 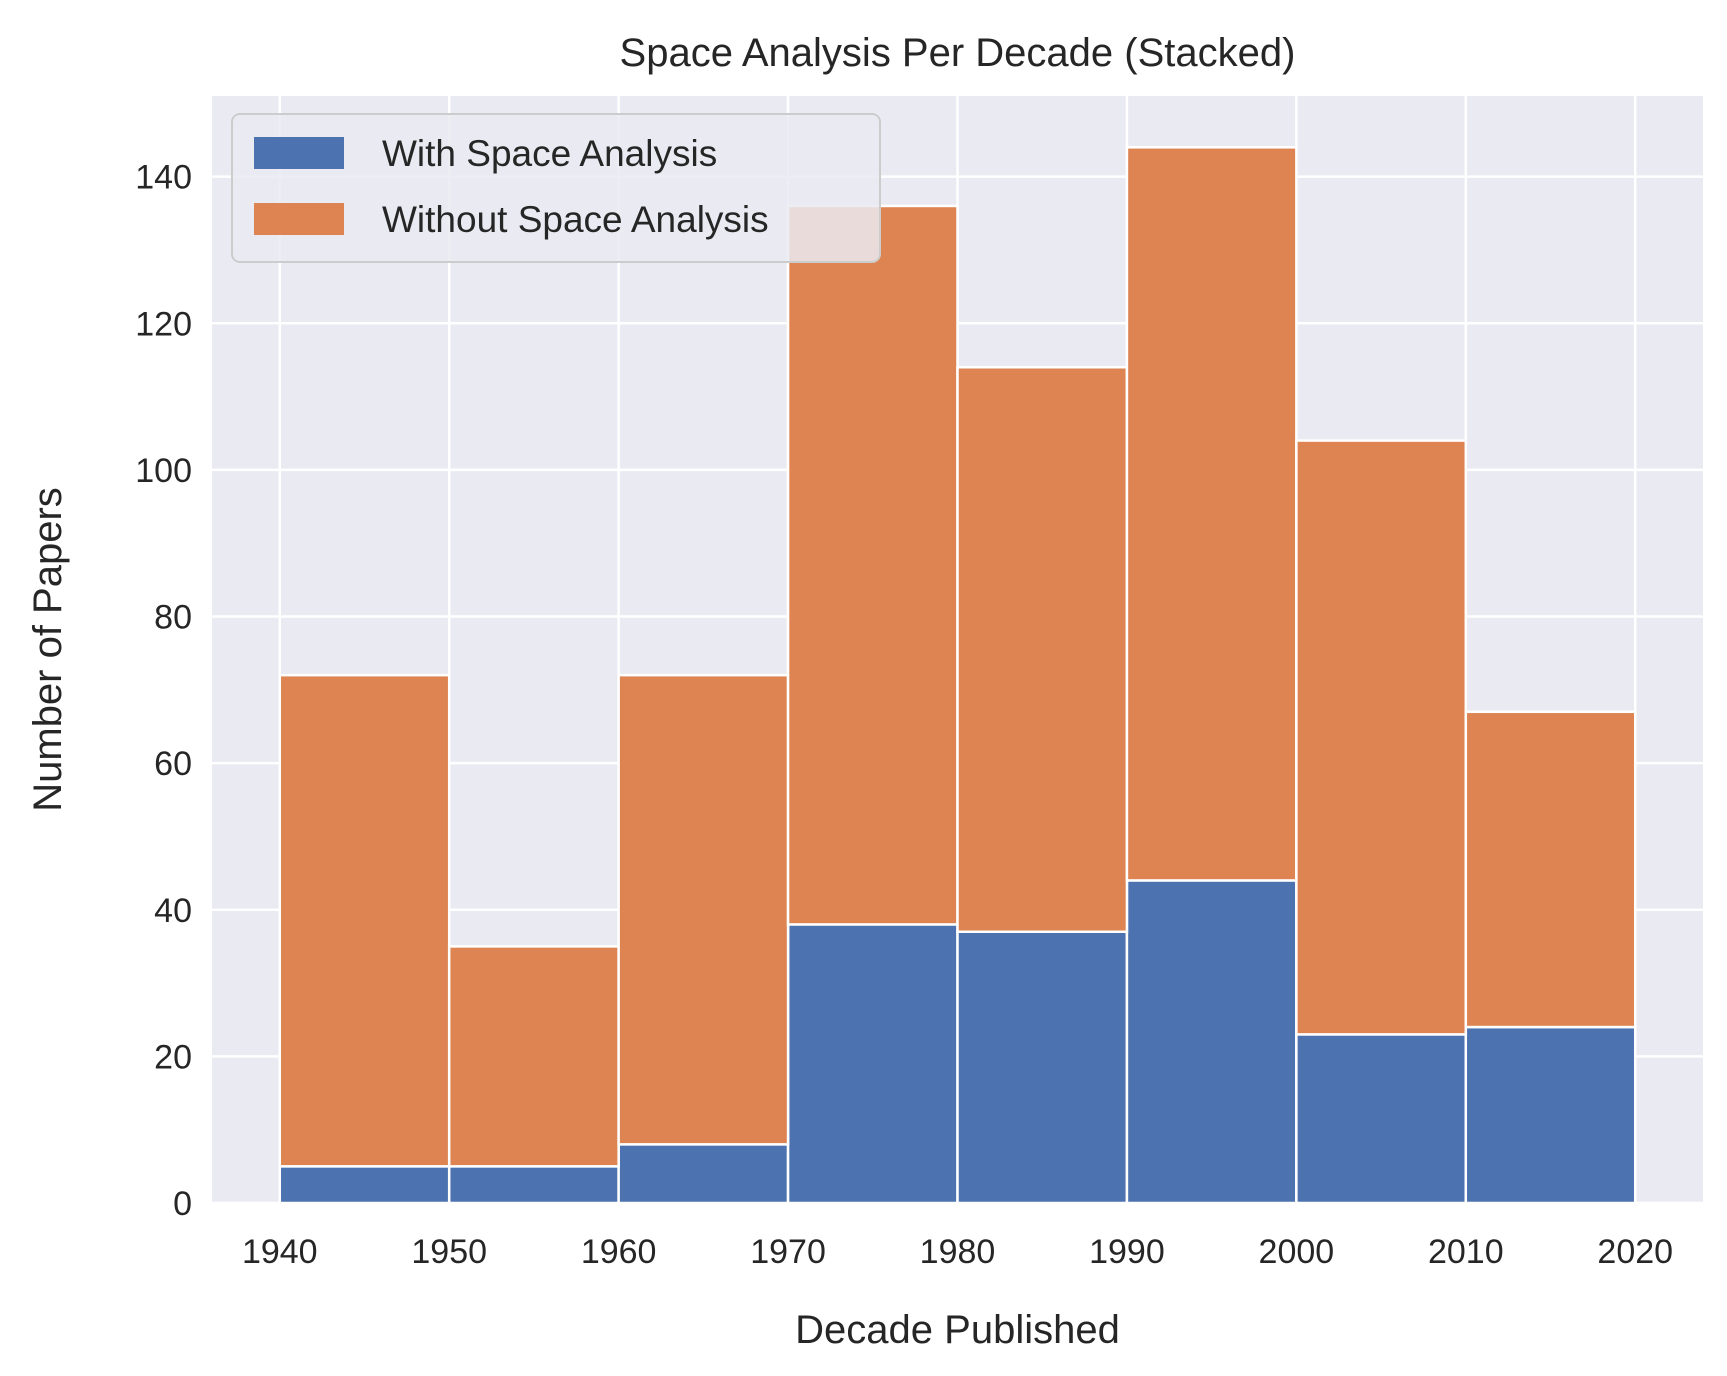 I want to click on bar-without-space-analysis-1970, so click(x=872, y=565).